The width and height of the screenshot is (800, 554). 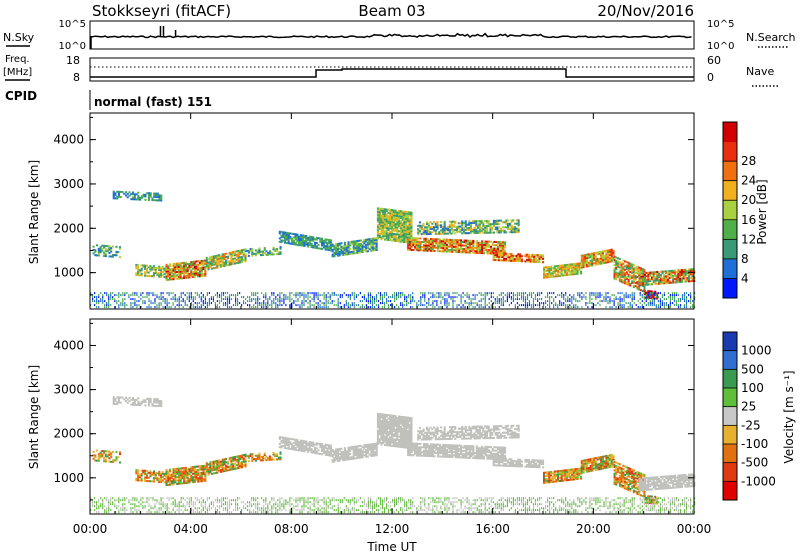 What do you see at coordinates (392, 69) in the screenshot?
I see `freq-panel-frame` at bounding box center [392, 69].